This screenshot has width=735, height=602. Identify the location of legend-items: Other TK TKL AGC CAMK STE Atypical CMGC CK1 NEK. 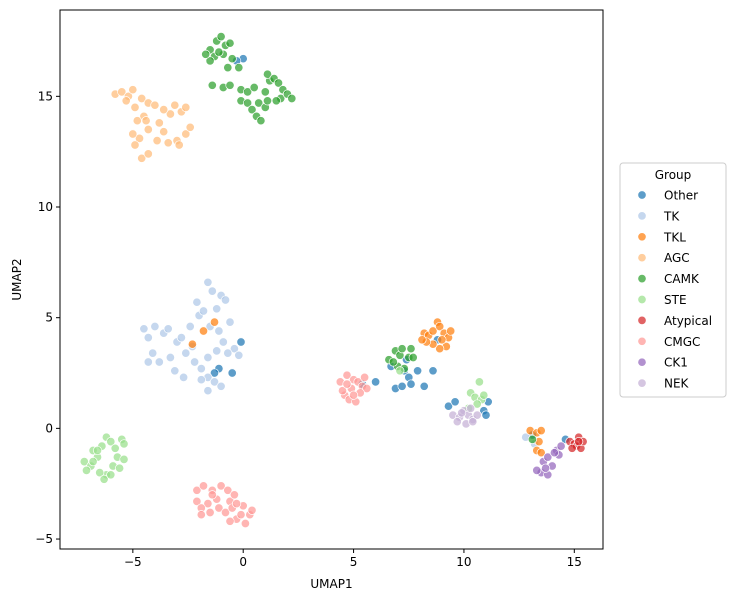
(674, 290).